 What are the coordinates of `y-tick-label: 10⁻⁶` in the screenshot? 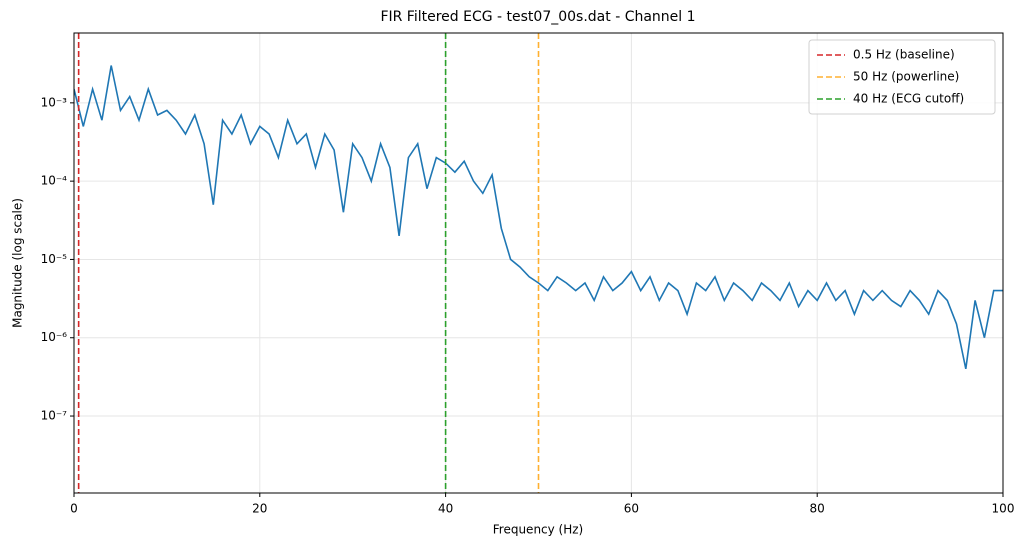 It's located at (54, 337).